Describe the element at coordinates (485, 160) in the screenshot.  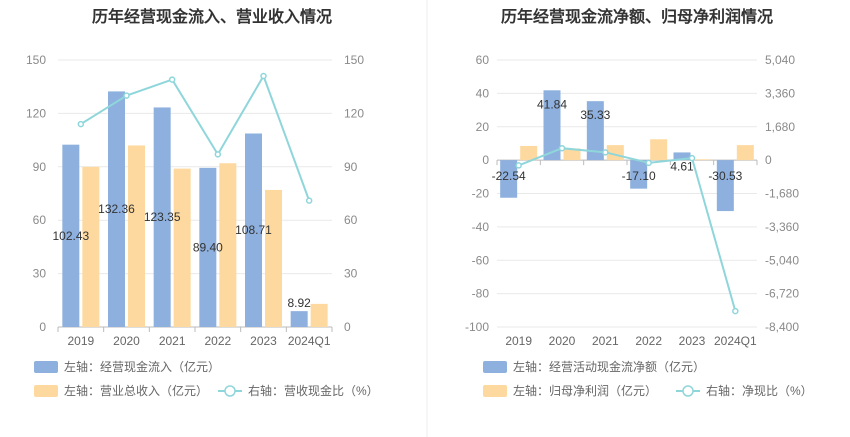
I see `chart2-left-tick-label: 0` at that location.